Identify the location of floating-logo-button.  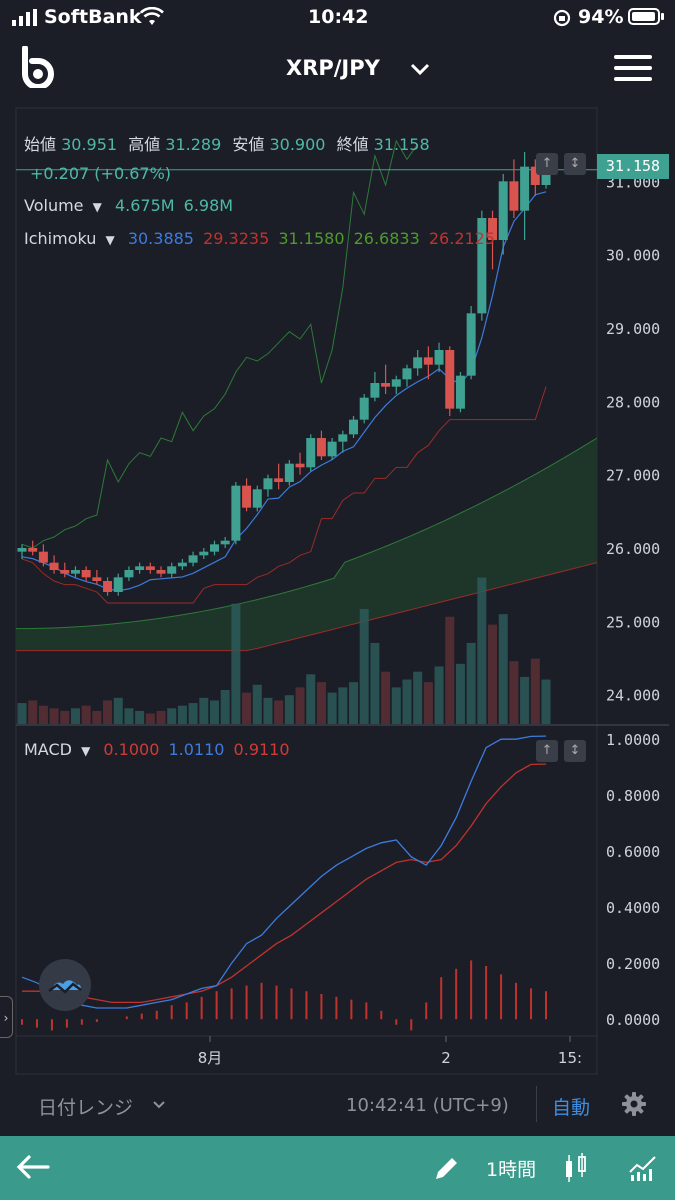
(65, 985).